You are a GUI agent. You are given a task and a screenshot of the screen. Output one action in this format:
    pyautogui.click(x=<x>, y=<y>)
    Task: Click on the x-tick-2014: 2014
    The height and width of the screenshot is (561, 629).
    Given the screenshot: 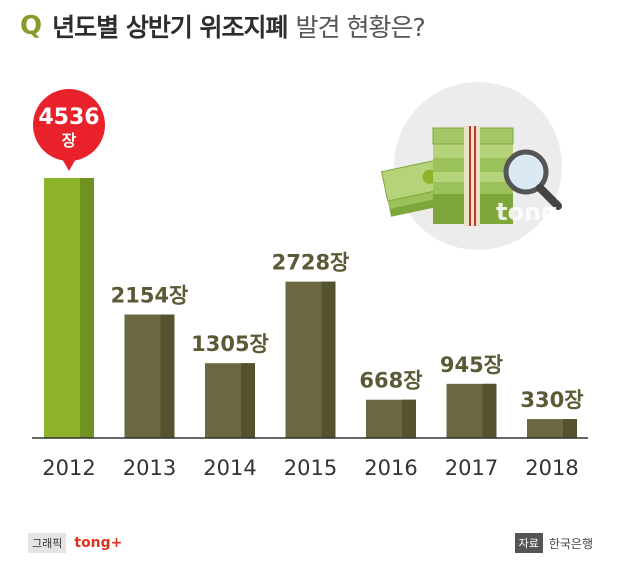 What is the action you would take?
    pyautogui.click(x=229, y=468)
    